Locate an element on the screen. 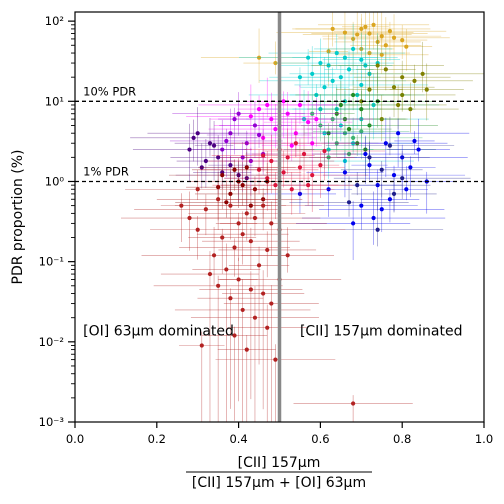 The height and width of the screenshot is (504, 504). y-tick-label: 10² is located at coordinates (54, 21).